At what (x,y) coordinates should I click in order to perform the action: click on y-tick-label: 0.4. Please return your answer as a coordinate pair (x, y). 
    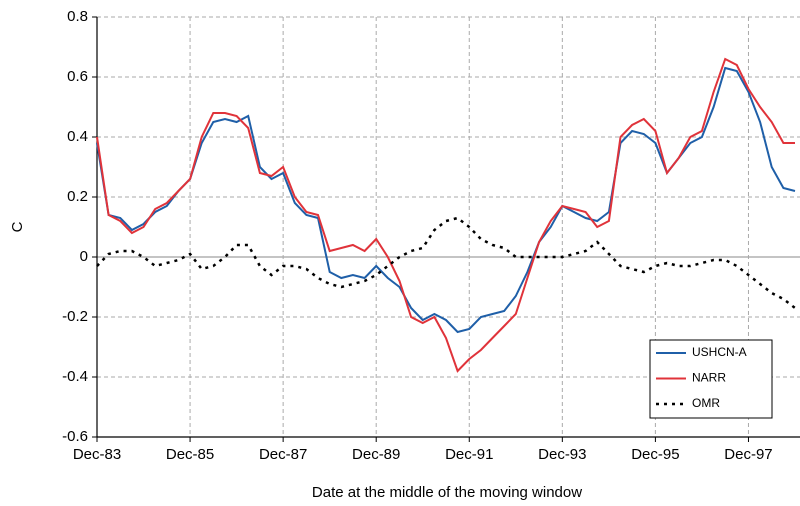
    Looking at the image, I should click on (77, 136).